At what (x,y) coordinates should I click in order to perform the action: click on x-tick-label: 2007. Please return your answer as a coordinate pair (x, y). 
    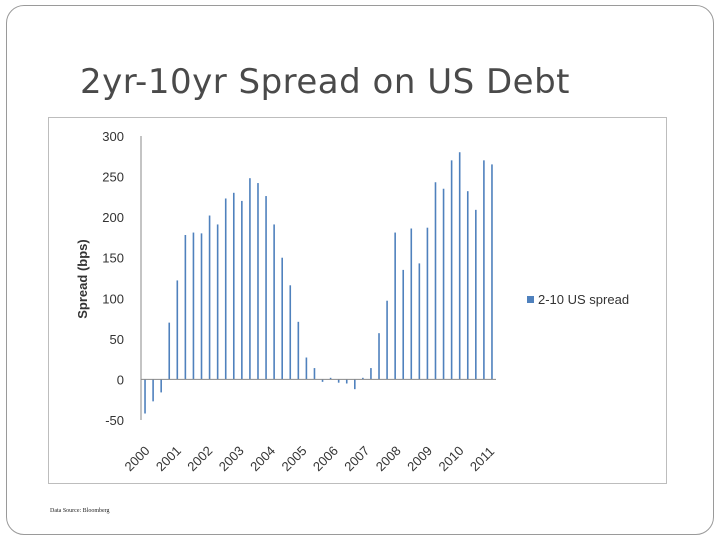
    Looking at the image, I should click on (356, 458).